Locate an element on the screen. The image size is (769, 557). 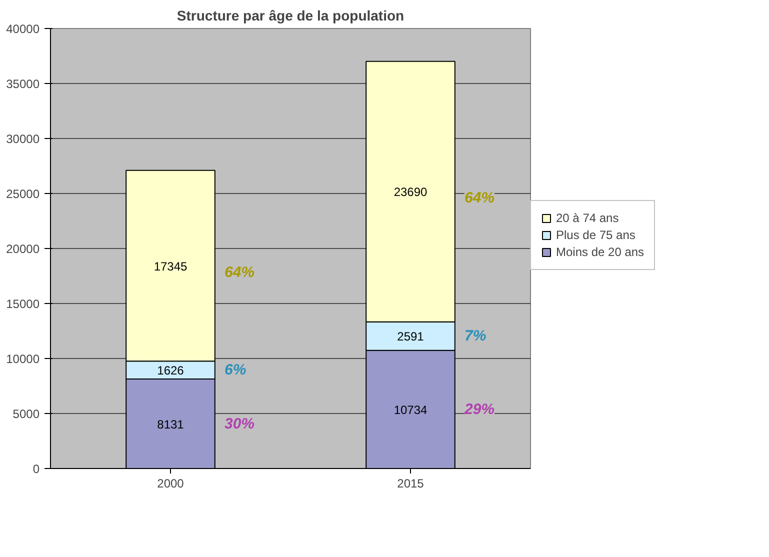
chart-title: Structure par âge de la population is located at coordinates (290, 16).